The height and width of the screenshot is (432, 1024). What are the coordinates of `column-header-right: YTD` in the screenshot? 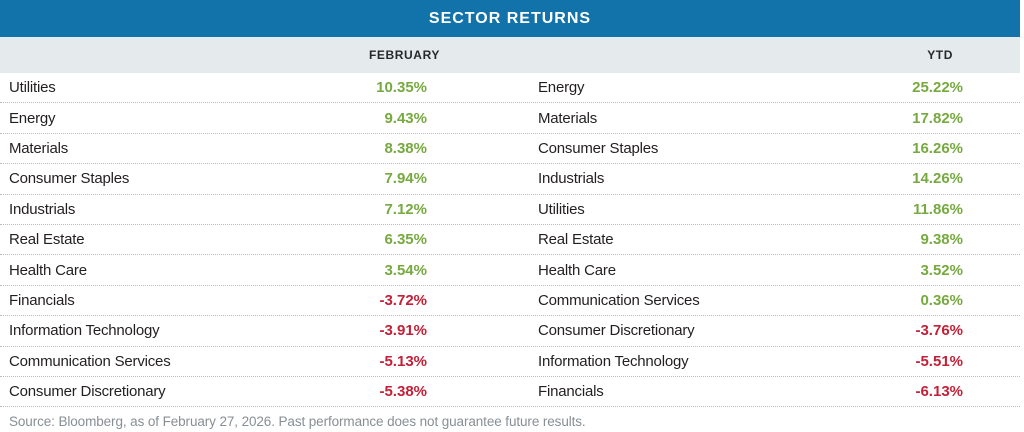 It's located at (765, 55).